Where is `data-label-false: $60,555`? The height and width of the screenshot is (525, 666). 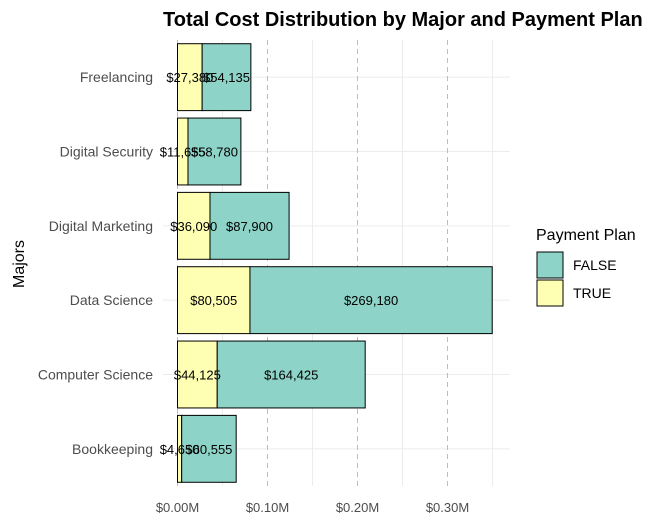 data-label-false: $60,555 is located at coordinates (208, 449).